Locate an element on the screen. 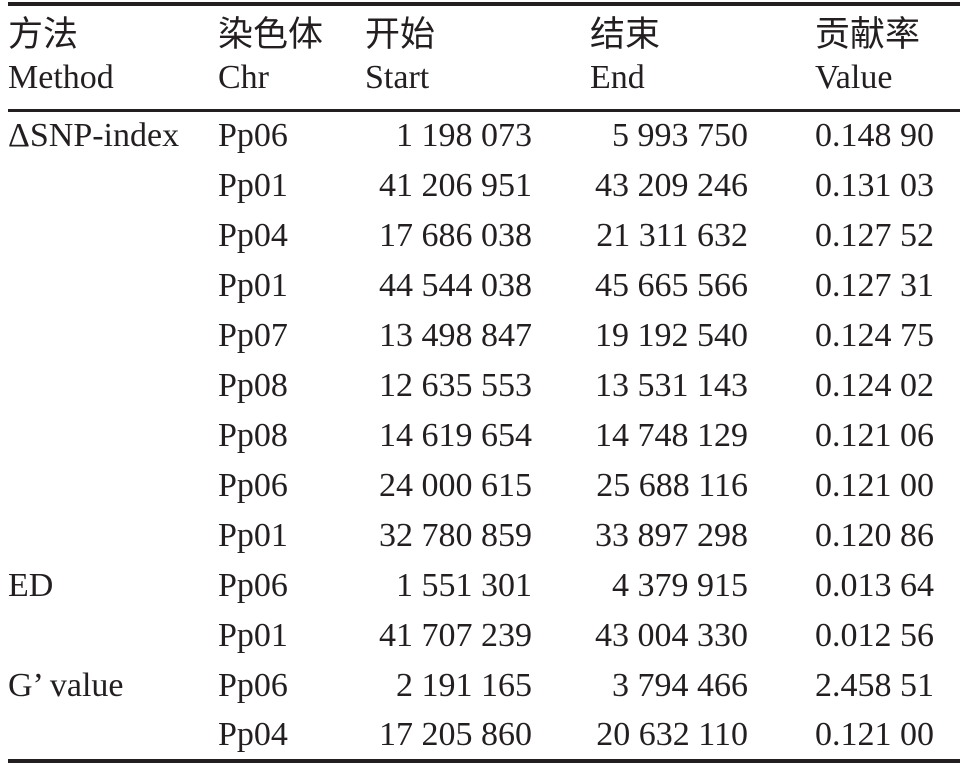  column-header-method: 方法 Method is located at coordinates (113, 58).